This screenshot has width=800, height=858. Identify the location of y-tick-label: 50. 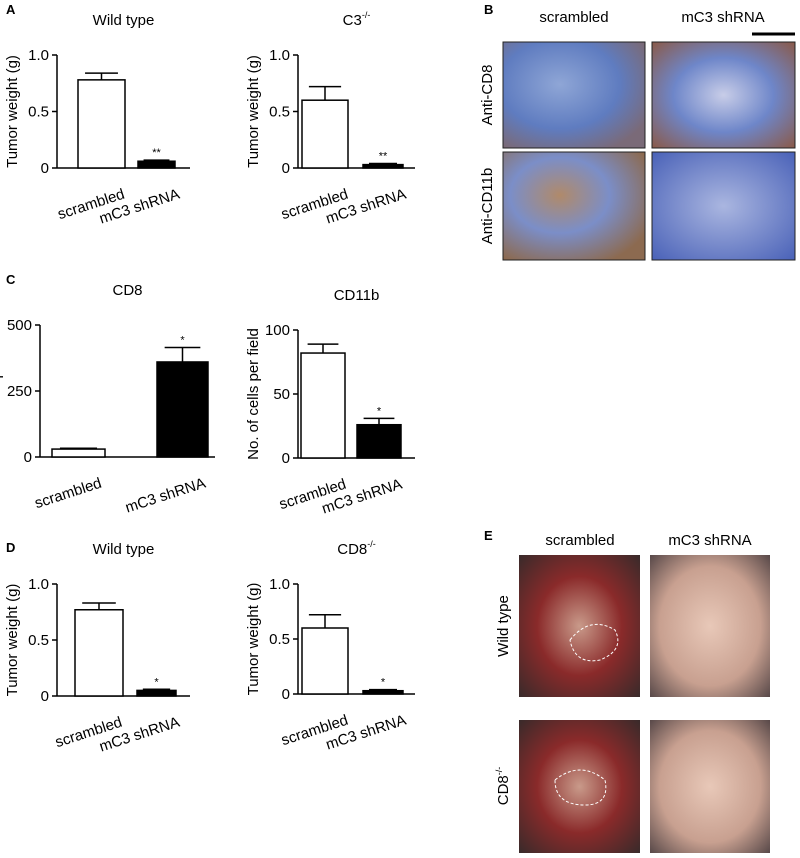
(281, 394).